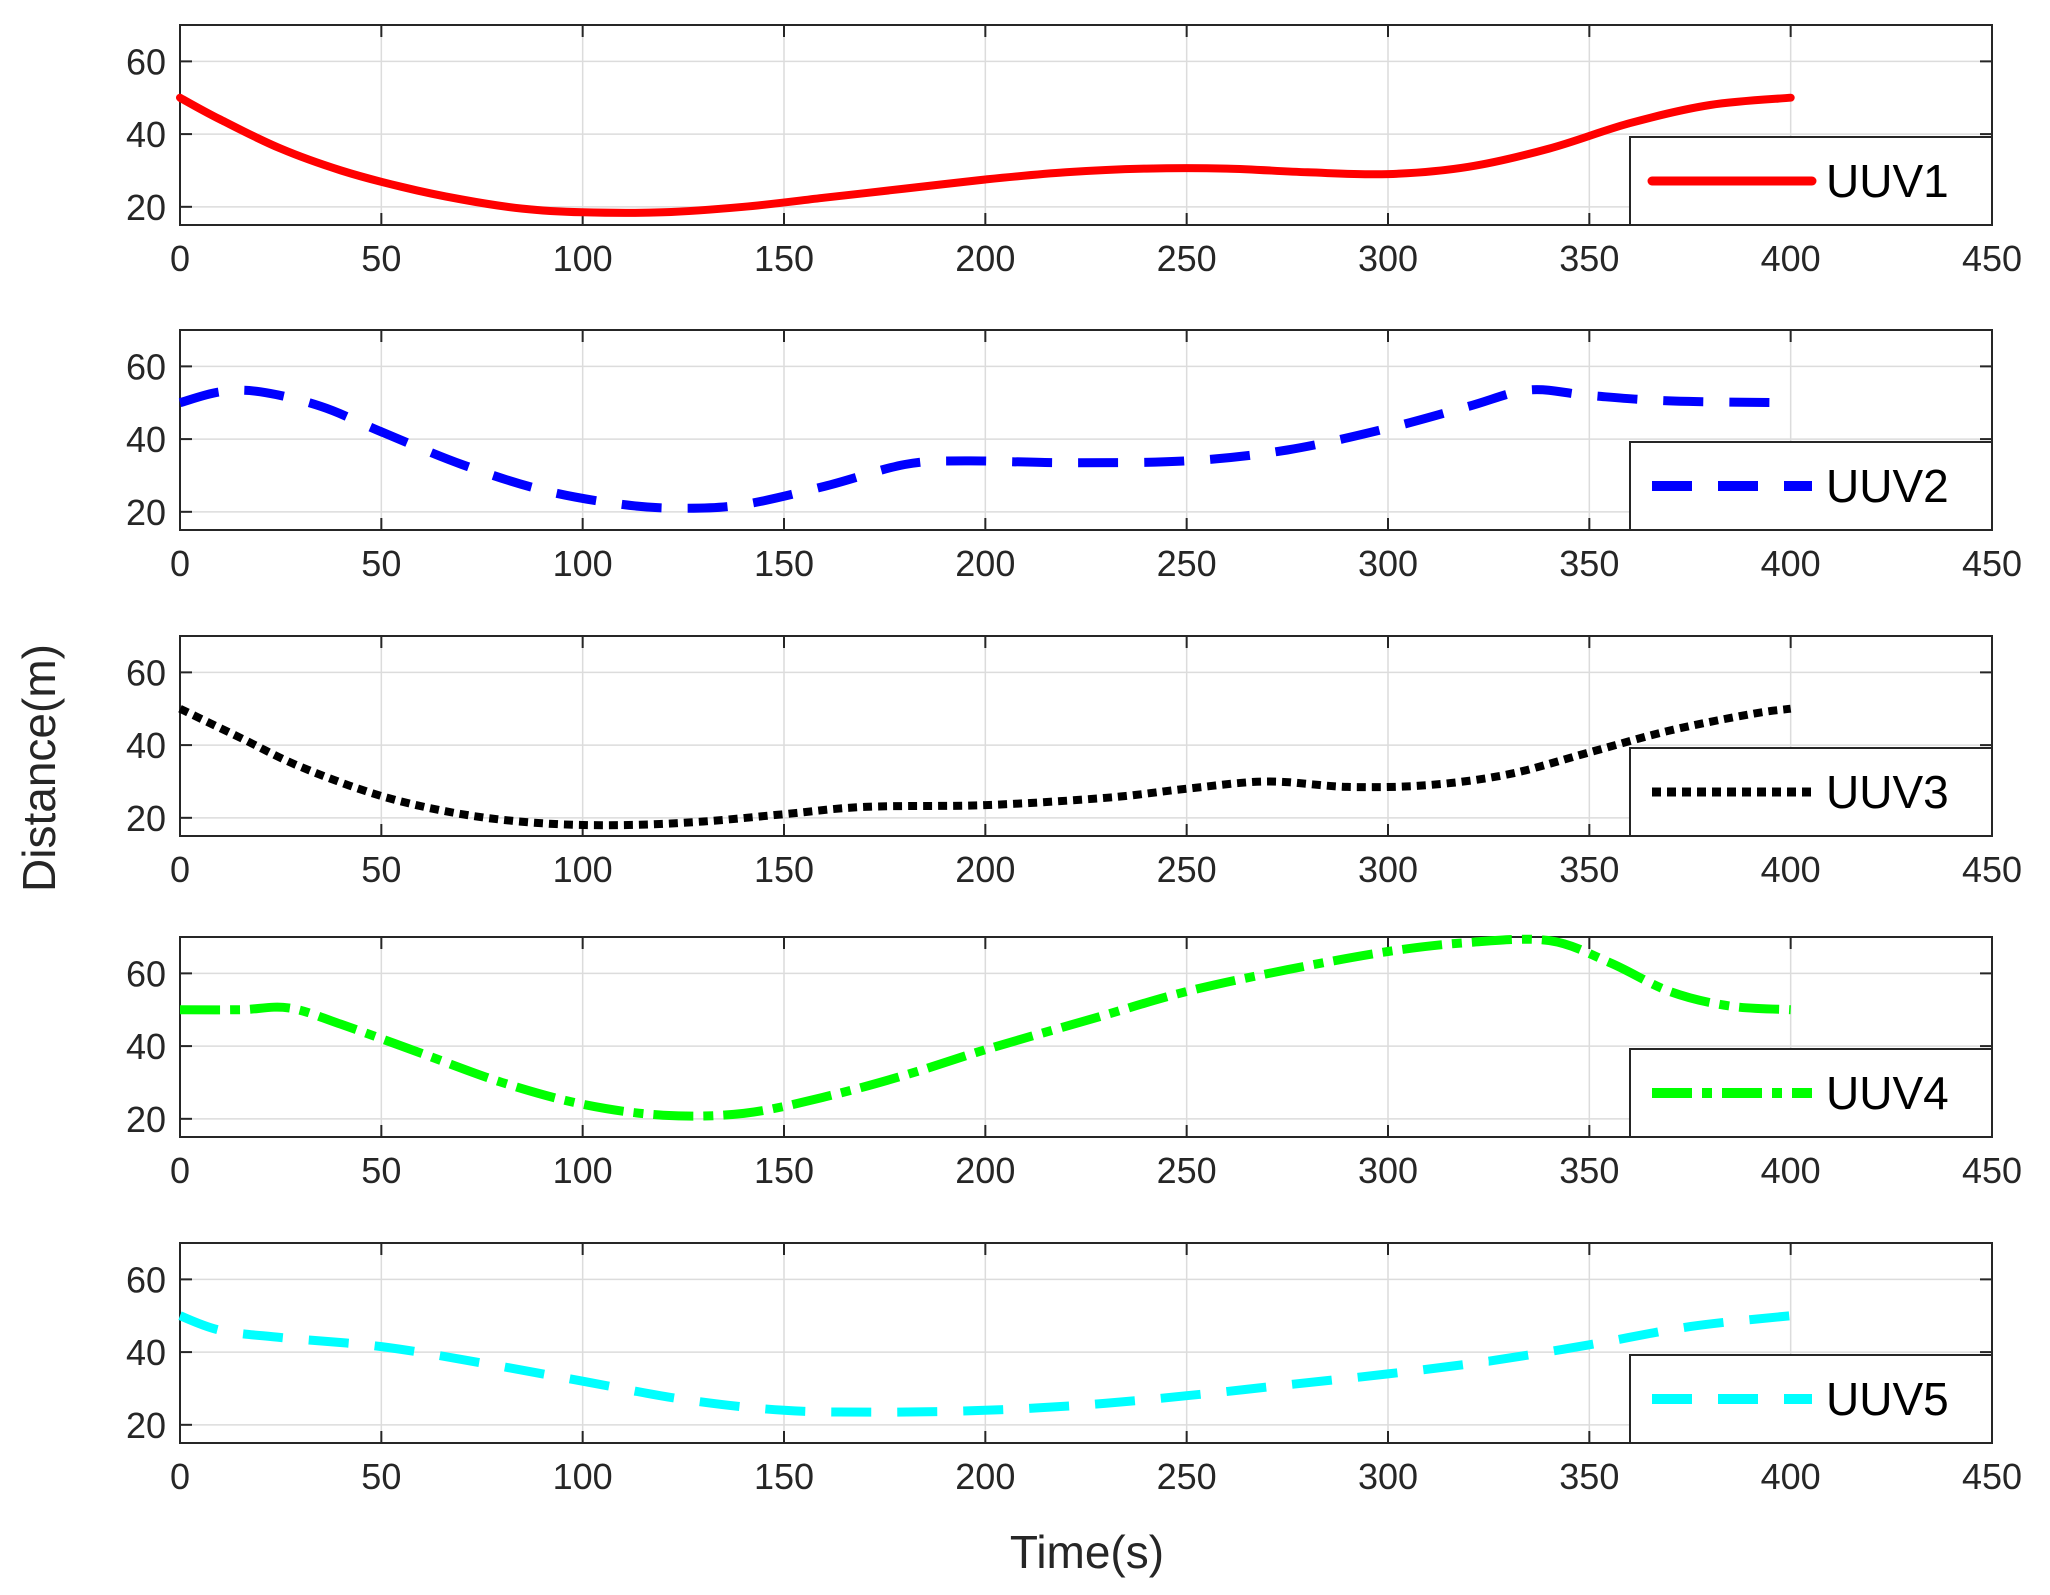 This screenshot has width=2050, height=1595. What do you see at coordinates (1887, 486) in the screenshot?
I see `legend-label-uuv2: UUV2` at bounding box center [1887, 486].